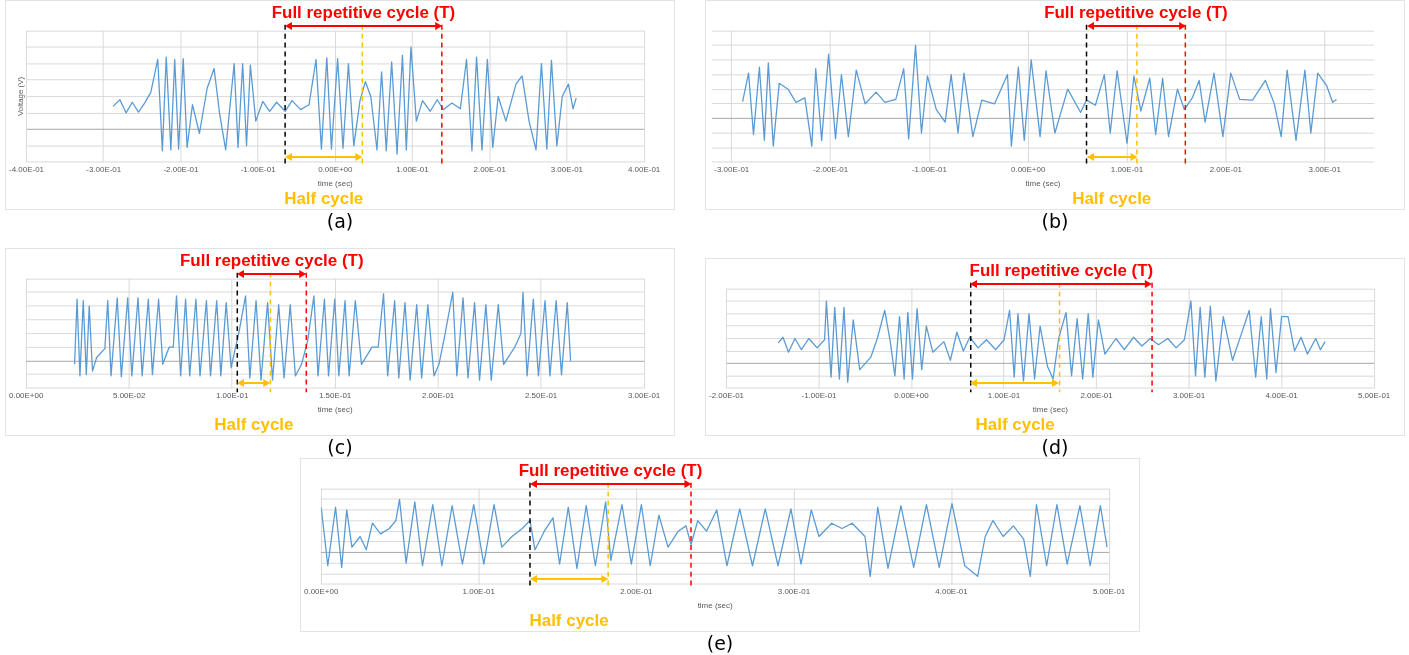 The image size is (1409, 655). What do you see at coordinates (340, 447) in the screenshot?
I see `text: (c)` at bounding box center [340, 447].